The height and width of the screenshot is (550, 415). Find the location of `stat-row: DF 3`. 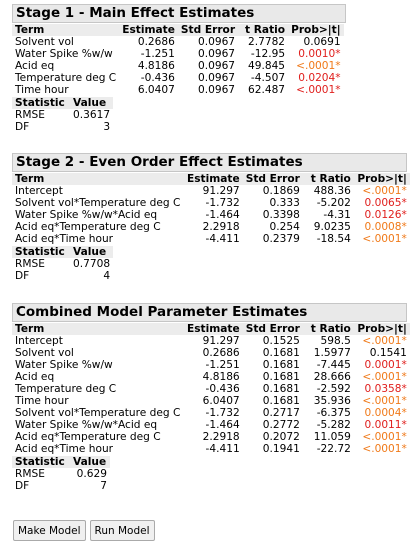

stat-row: DF 3 is located at coordinates (62, 127).